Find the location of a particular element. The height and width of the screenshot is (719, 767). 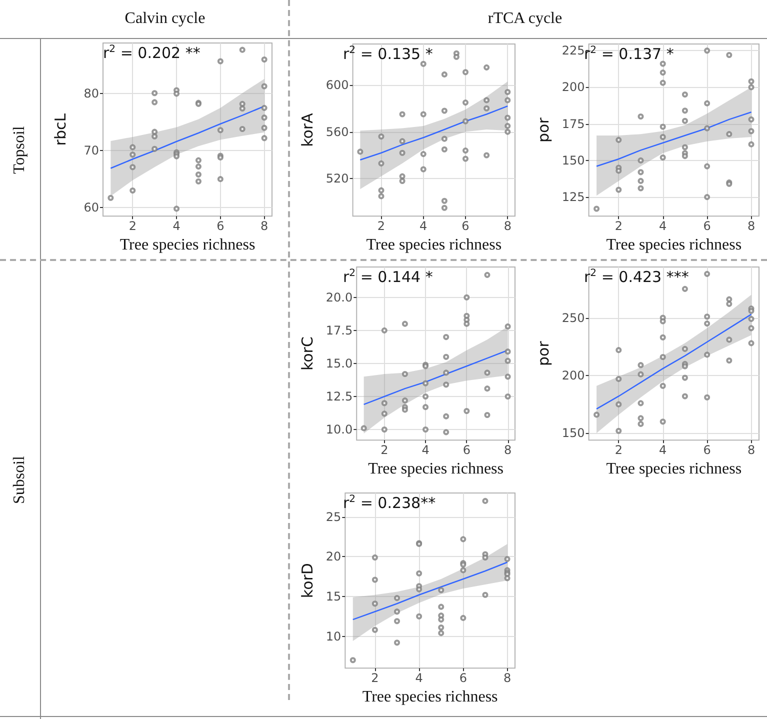

y-tick-label: 12.5 is located at coordinates (339, 396).